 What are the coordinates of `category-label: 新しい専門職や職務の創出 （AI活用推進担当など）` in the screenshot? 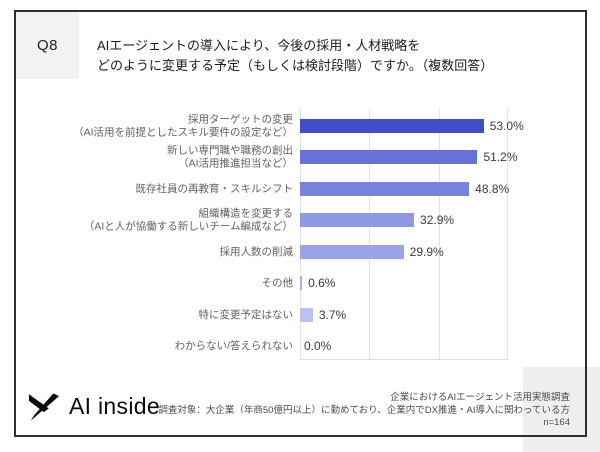 It's located at (230, 157).